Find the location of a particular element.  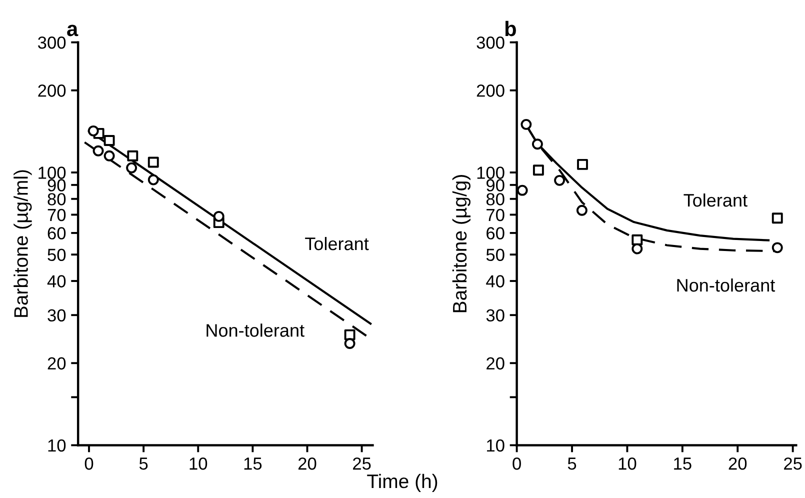

y-axis-title: Barbitone (µg/g) is located at coordinates (461, 243).